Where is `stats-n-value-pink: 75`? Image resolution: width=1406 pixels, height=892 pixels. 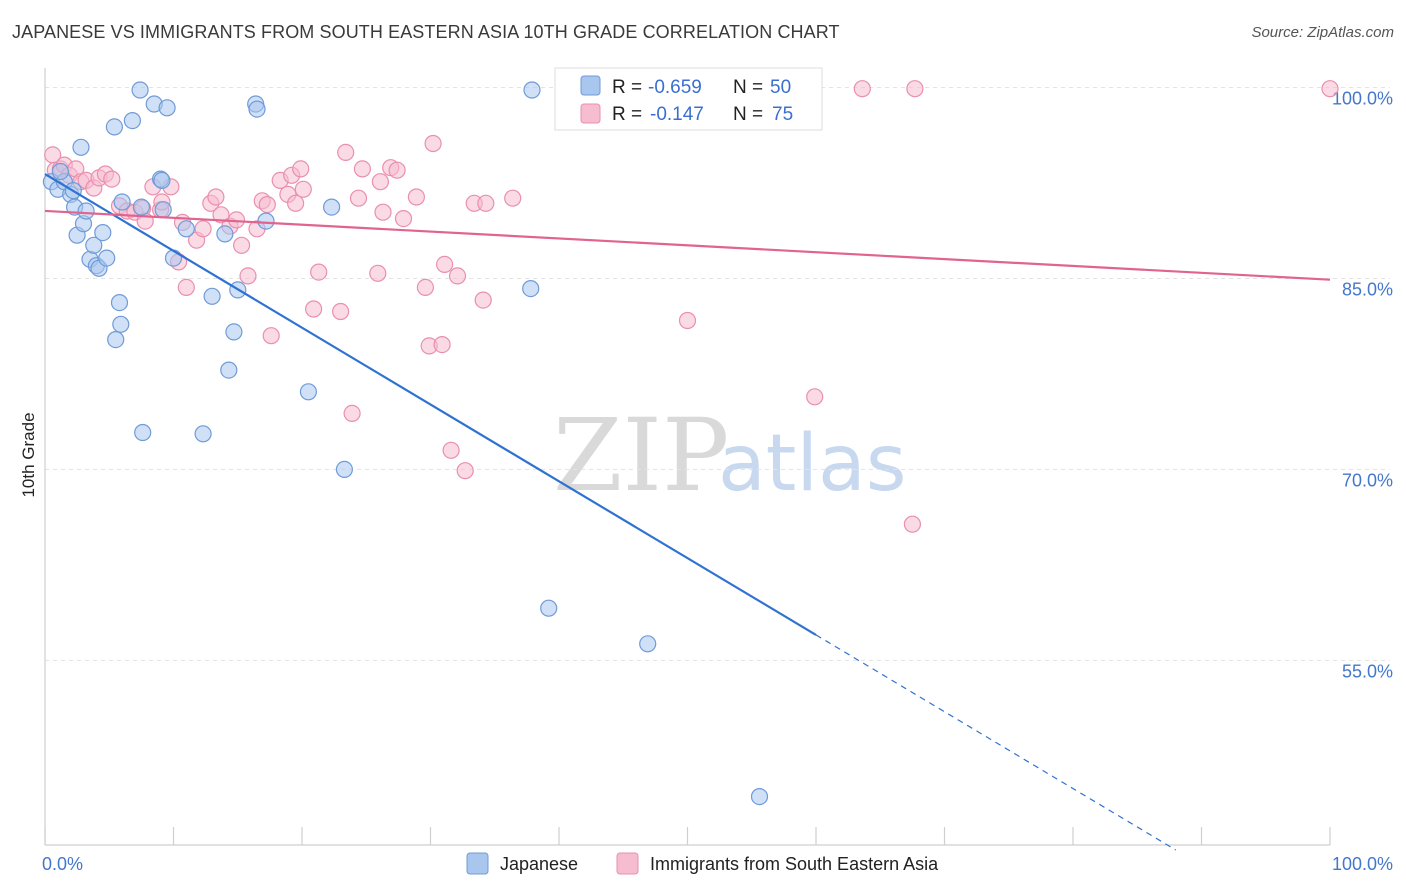
stats-n-value-pink: 75 is located at coordinates (782, 114).